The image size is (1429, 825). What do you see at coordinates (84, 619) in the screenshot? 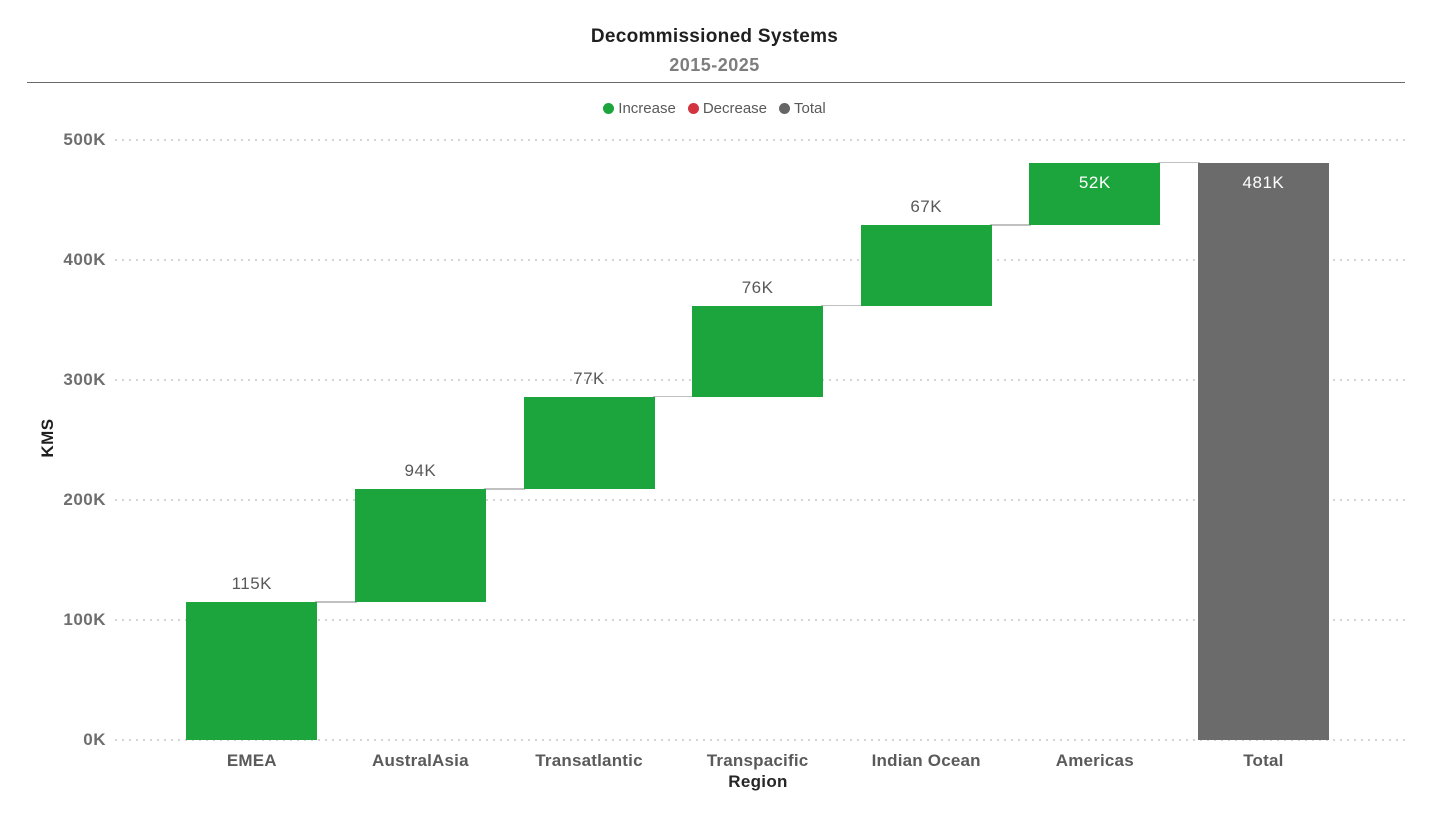
I see `y-tick-label: 100K` at bounding box center [84, 619].